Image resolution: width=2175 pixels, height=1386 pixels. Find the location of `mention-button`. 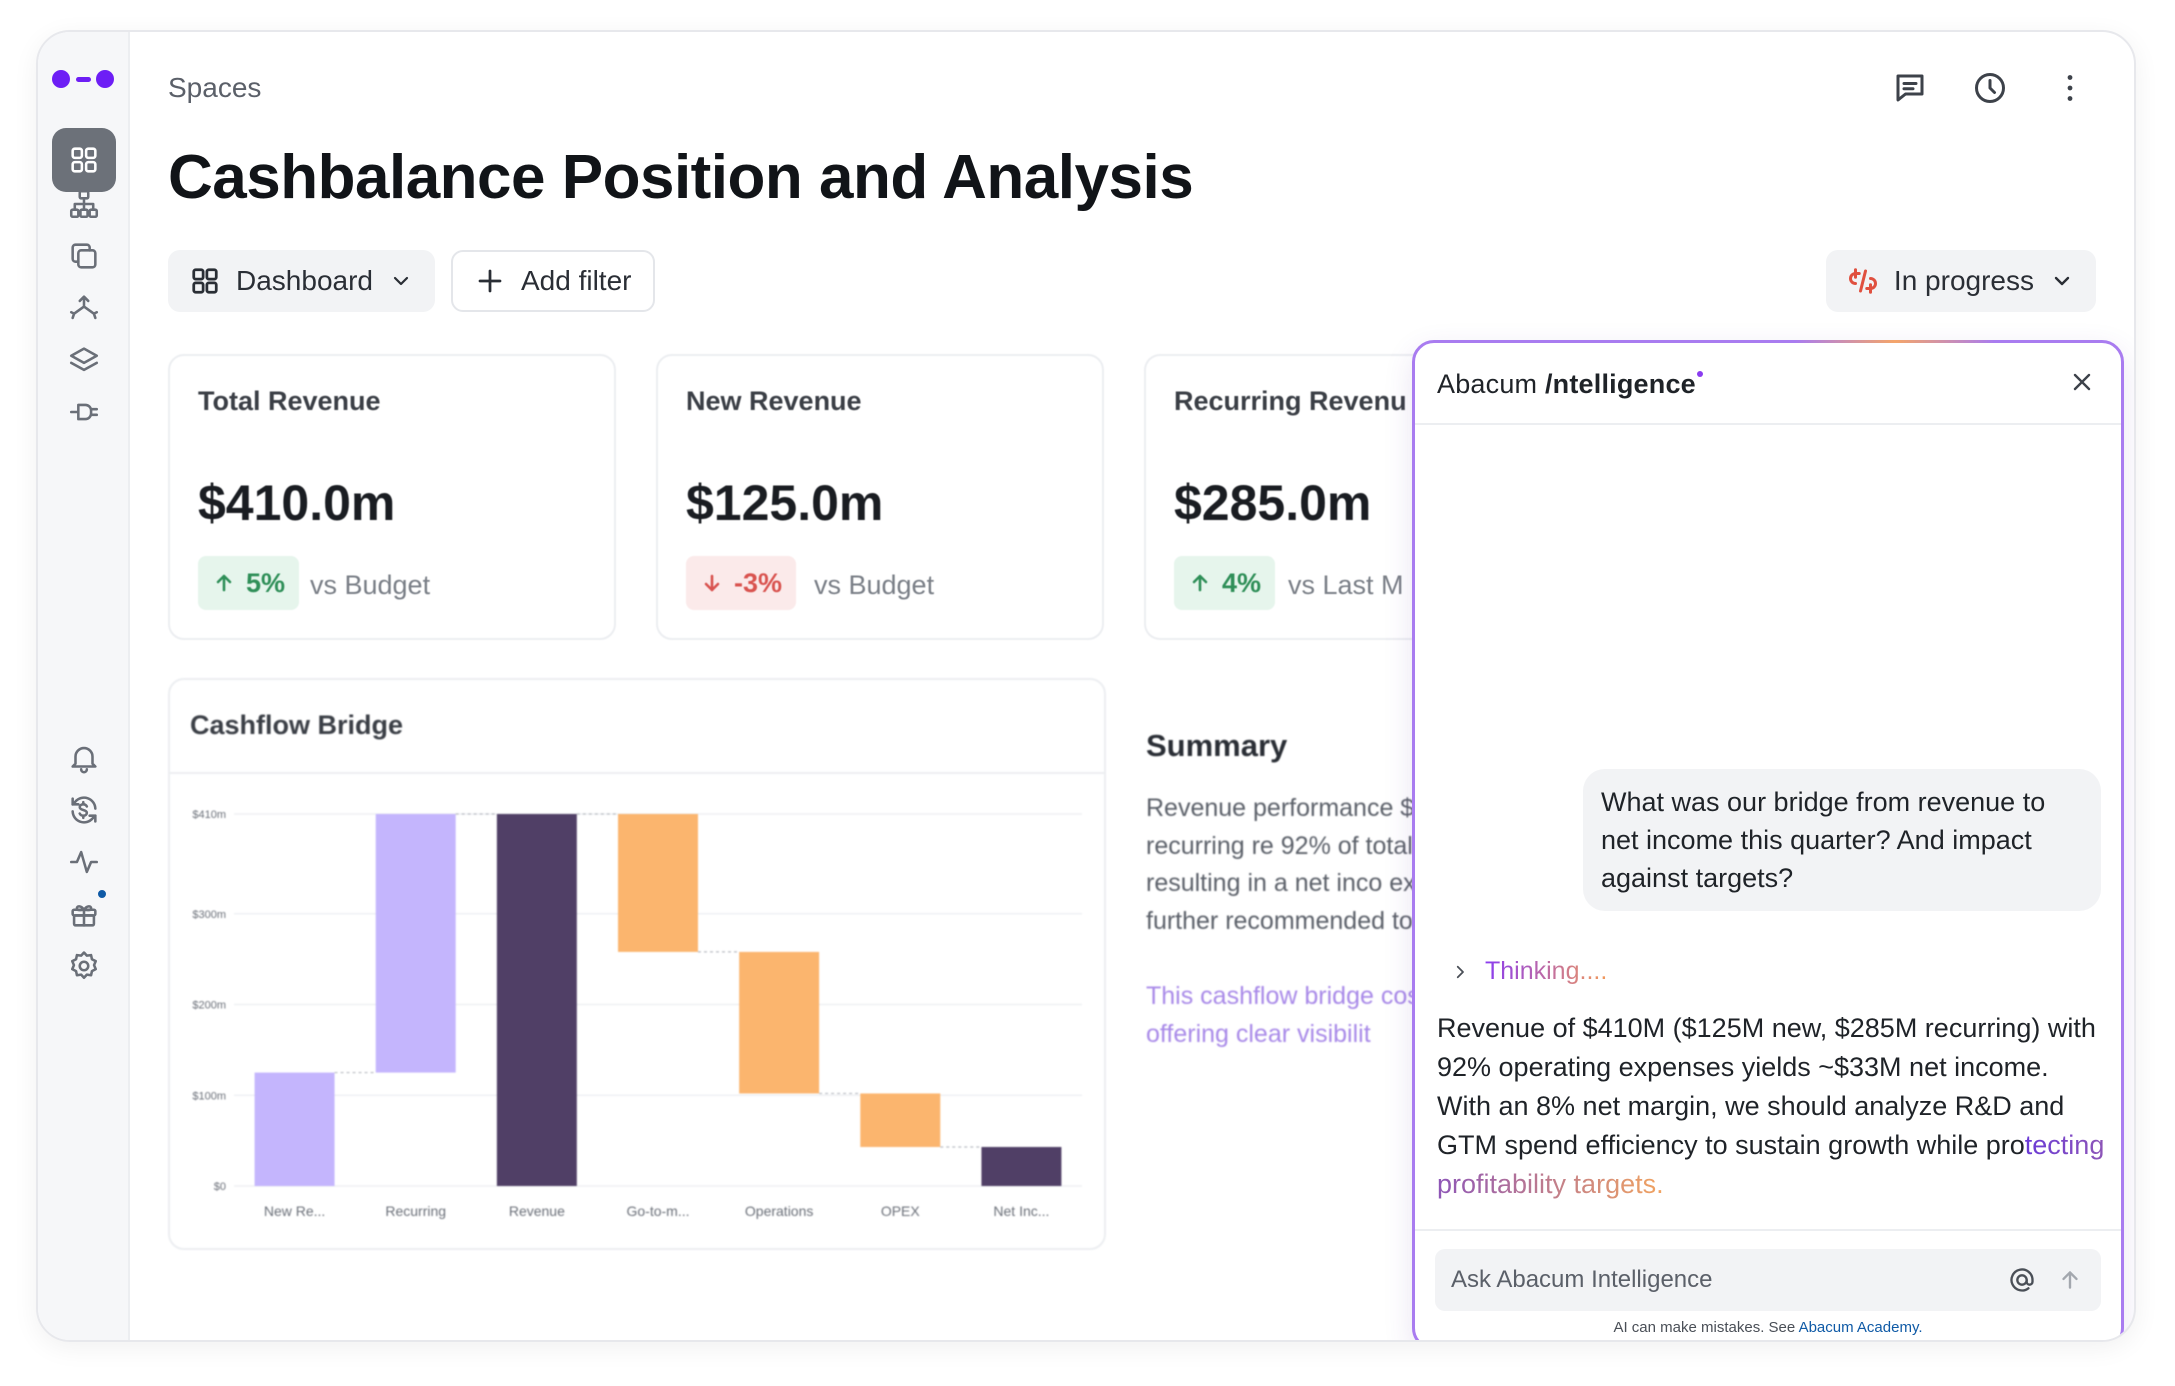

mention-button is located at coordinates (2022, 1280).